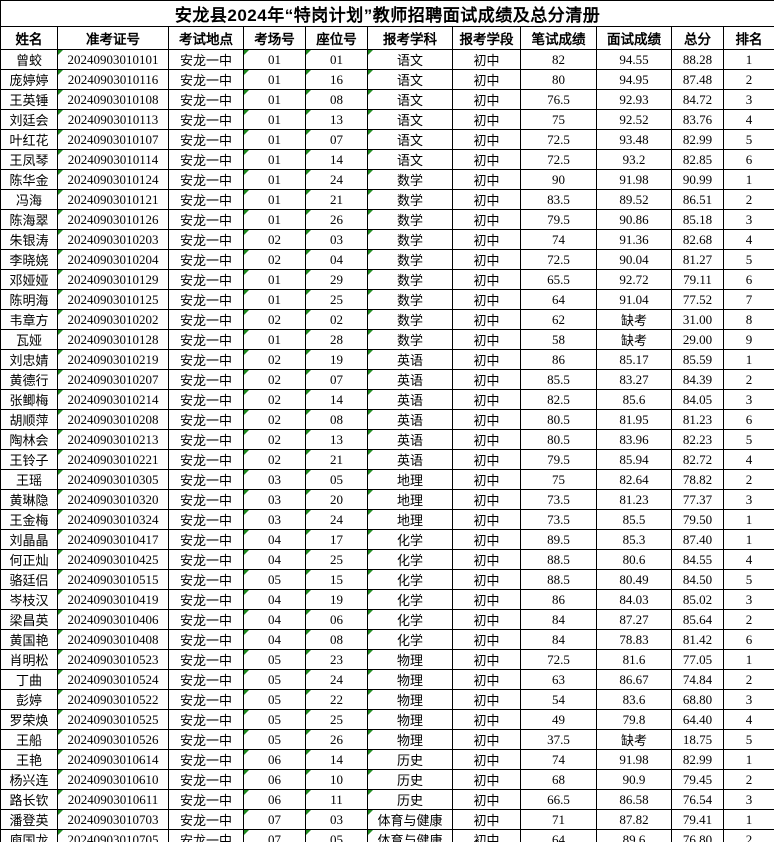 This screenshot has height=842, width=774. Describe the element at coordinates (29, 219) in the screenshot. I see `cell-name: 陈海翠` at that location.